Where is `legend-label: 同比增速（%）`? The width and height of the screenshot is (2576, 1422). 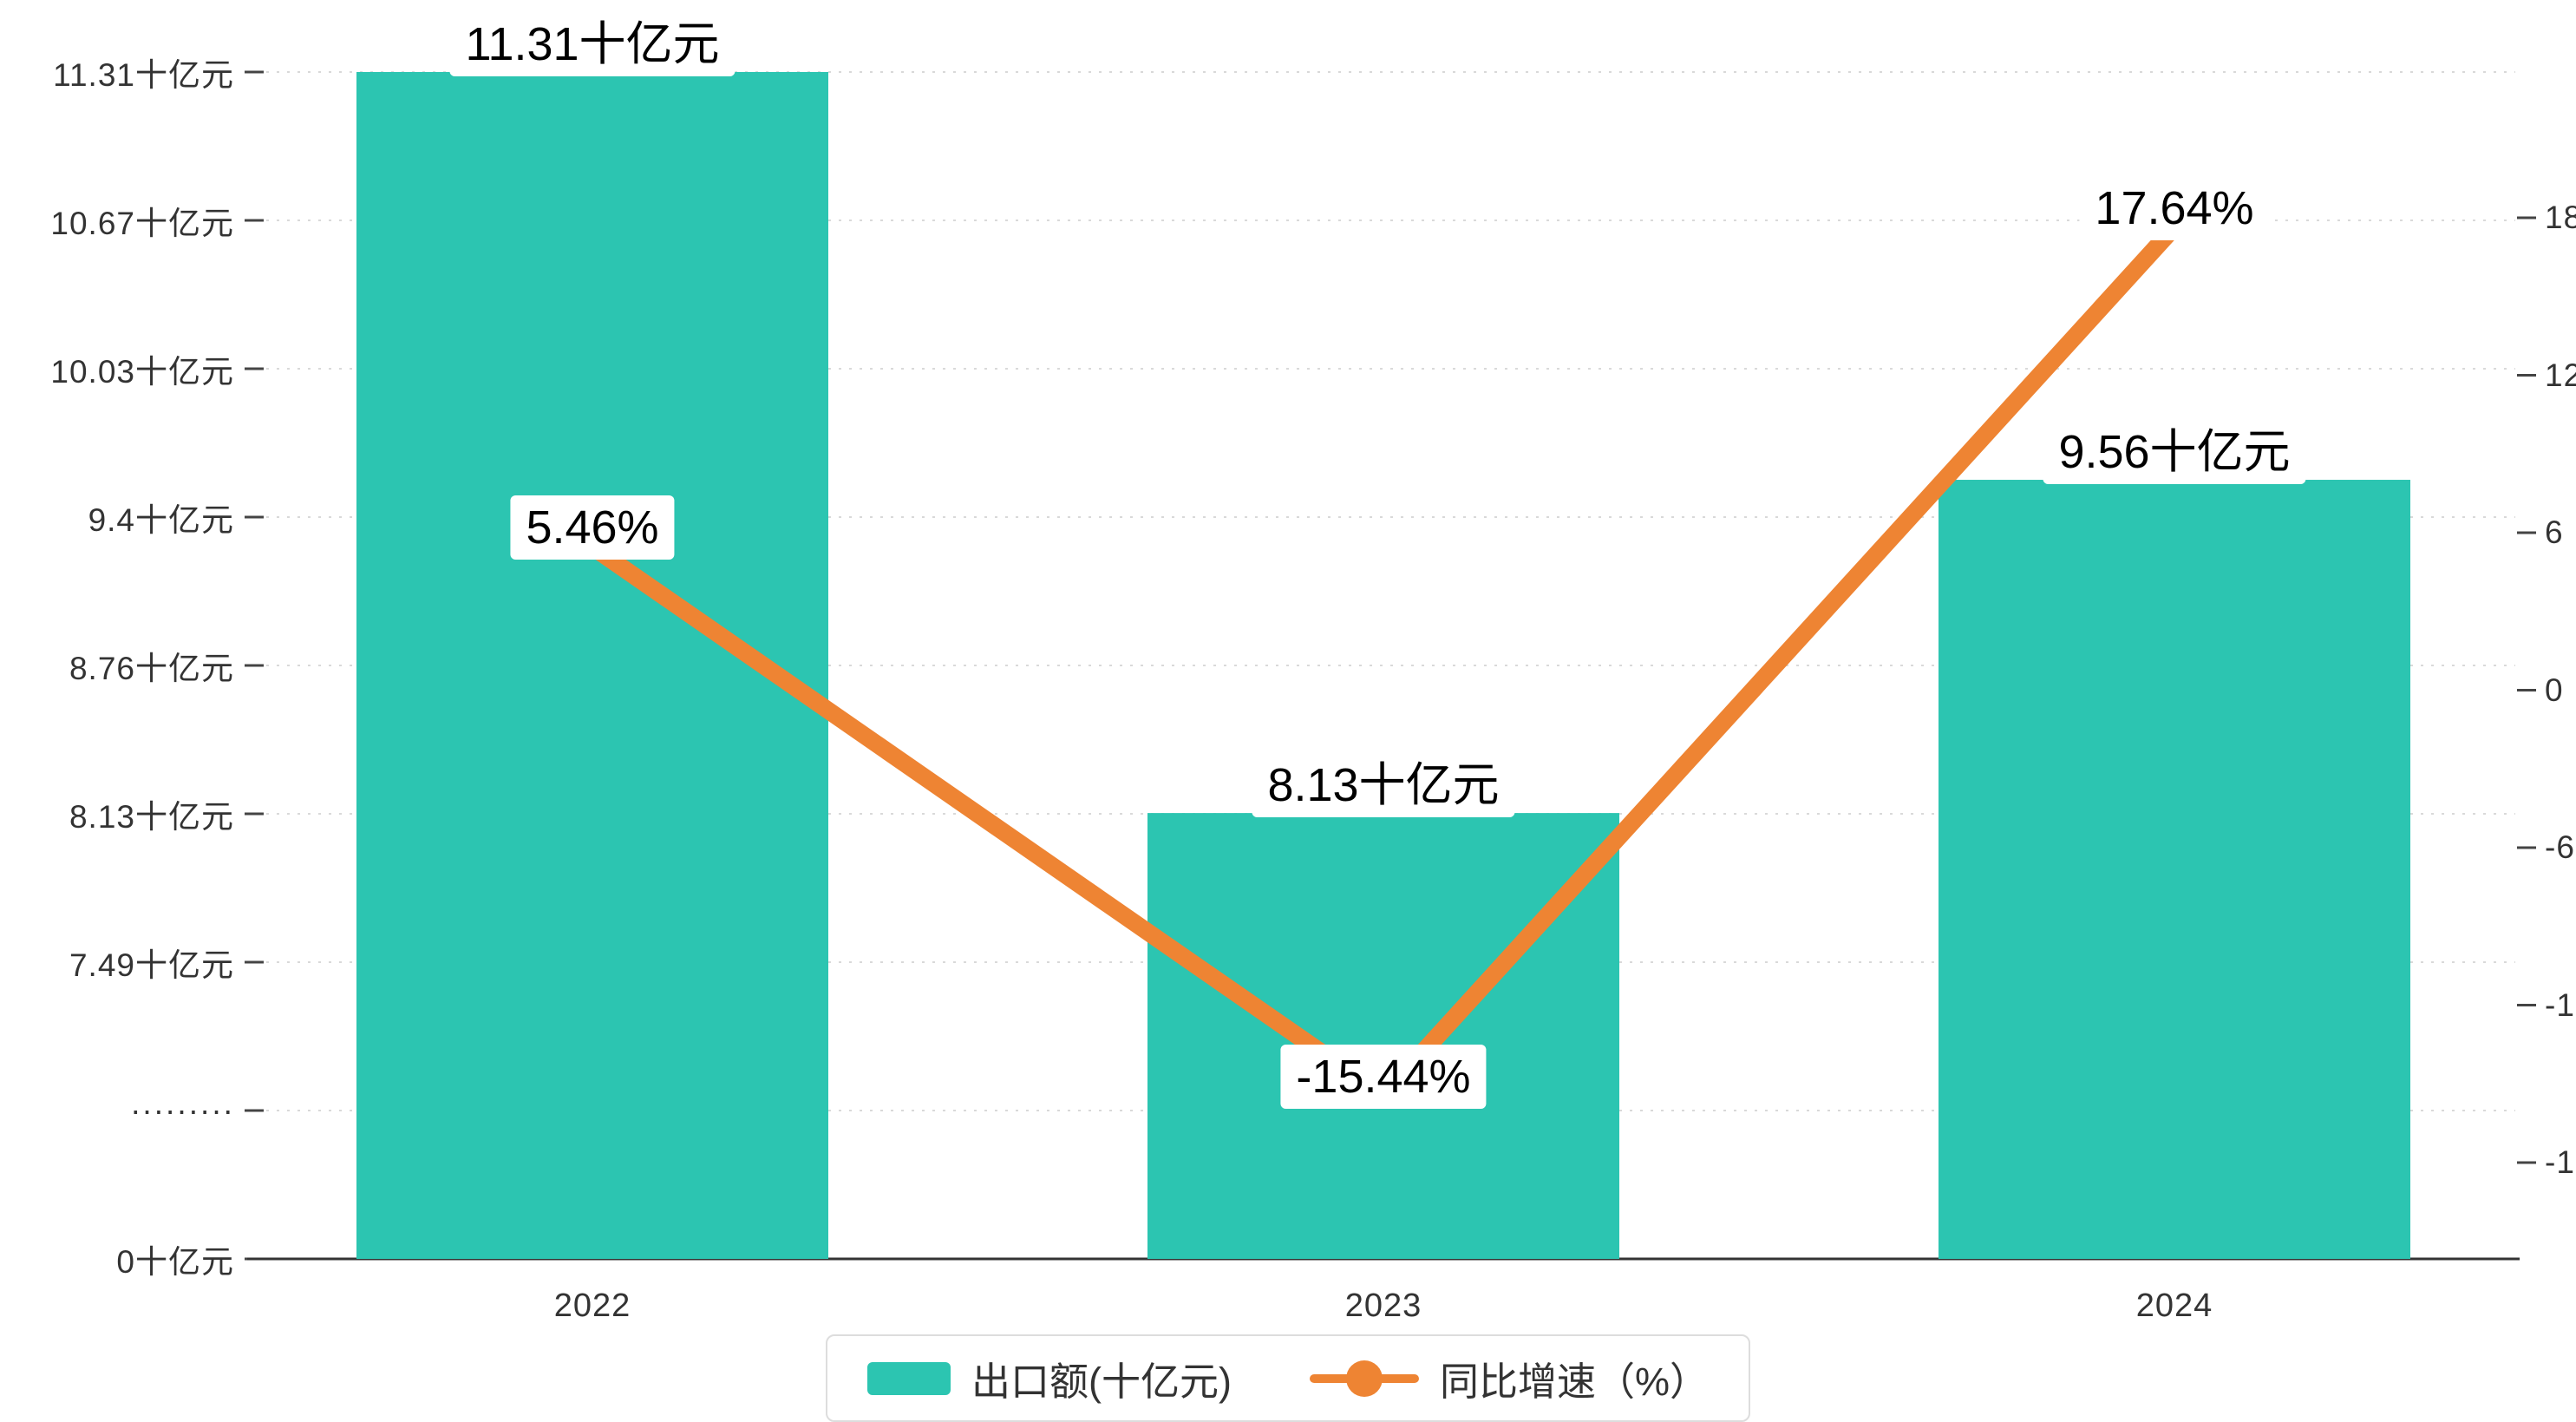
legend-label: 同比增速（%） is located at coordinates (1574, 1382).